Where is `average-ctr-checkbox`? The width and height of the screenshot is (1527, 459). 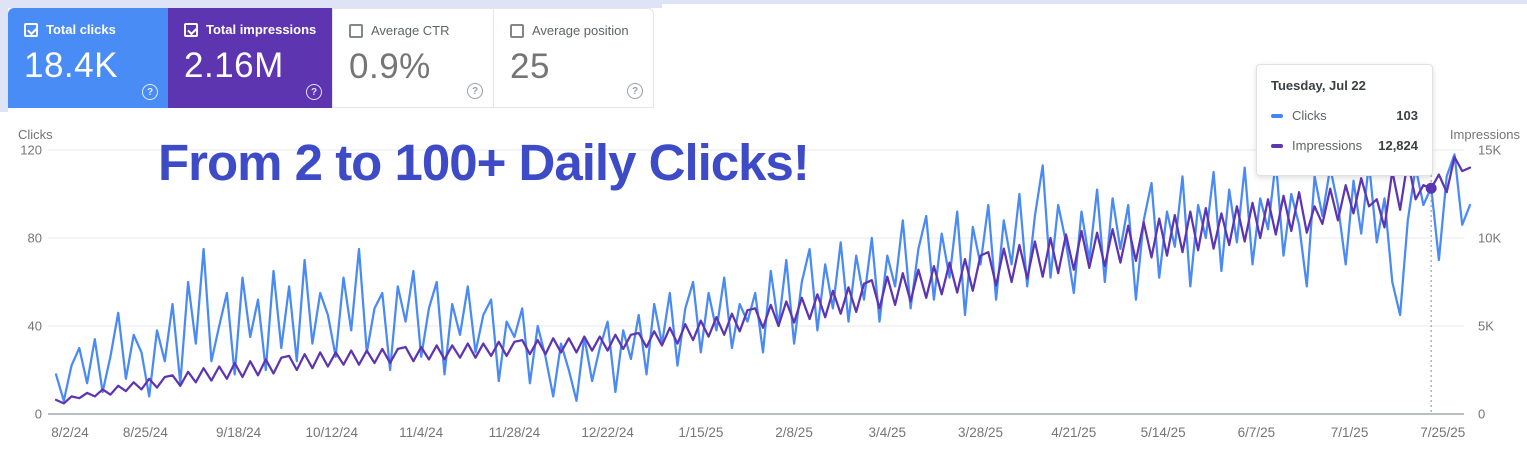 average-ctr-checkbox is located at coordinates (356, 30).